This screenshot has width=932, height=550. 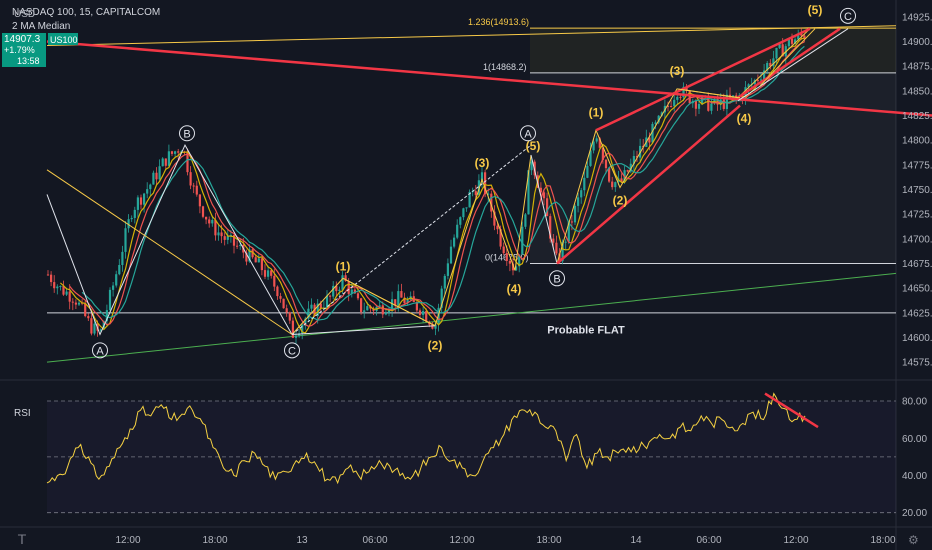 I want to click on time-tick-label: 12:00, so click(x=461, y=540).